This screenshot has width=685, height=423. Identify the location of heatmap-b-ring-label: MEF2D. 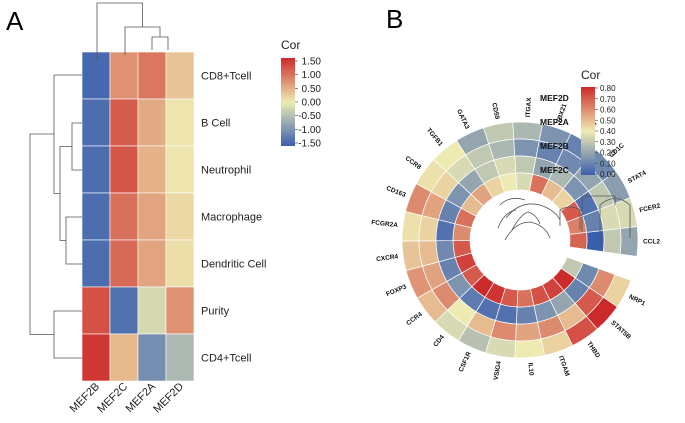
(554, 98).